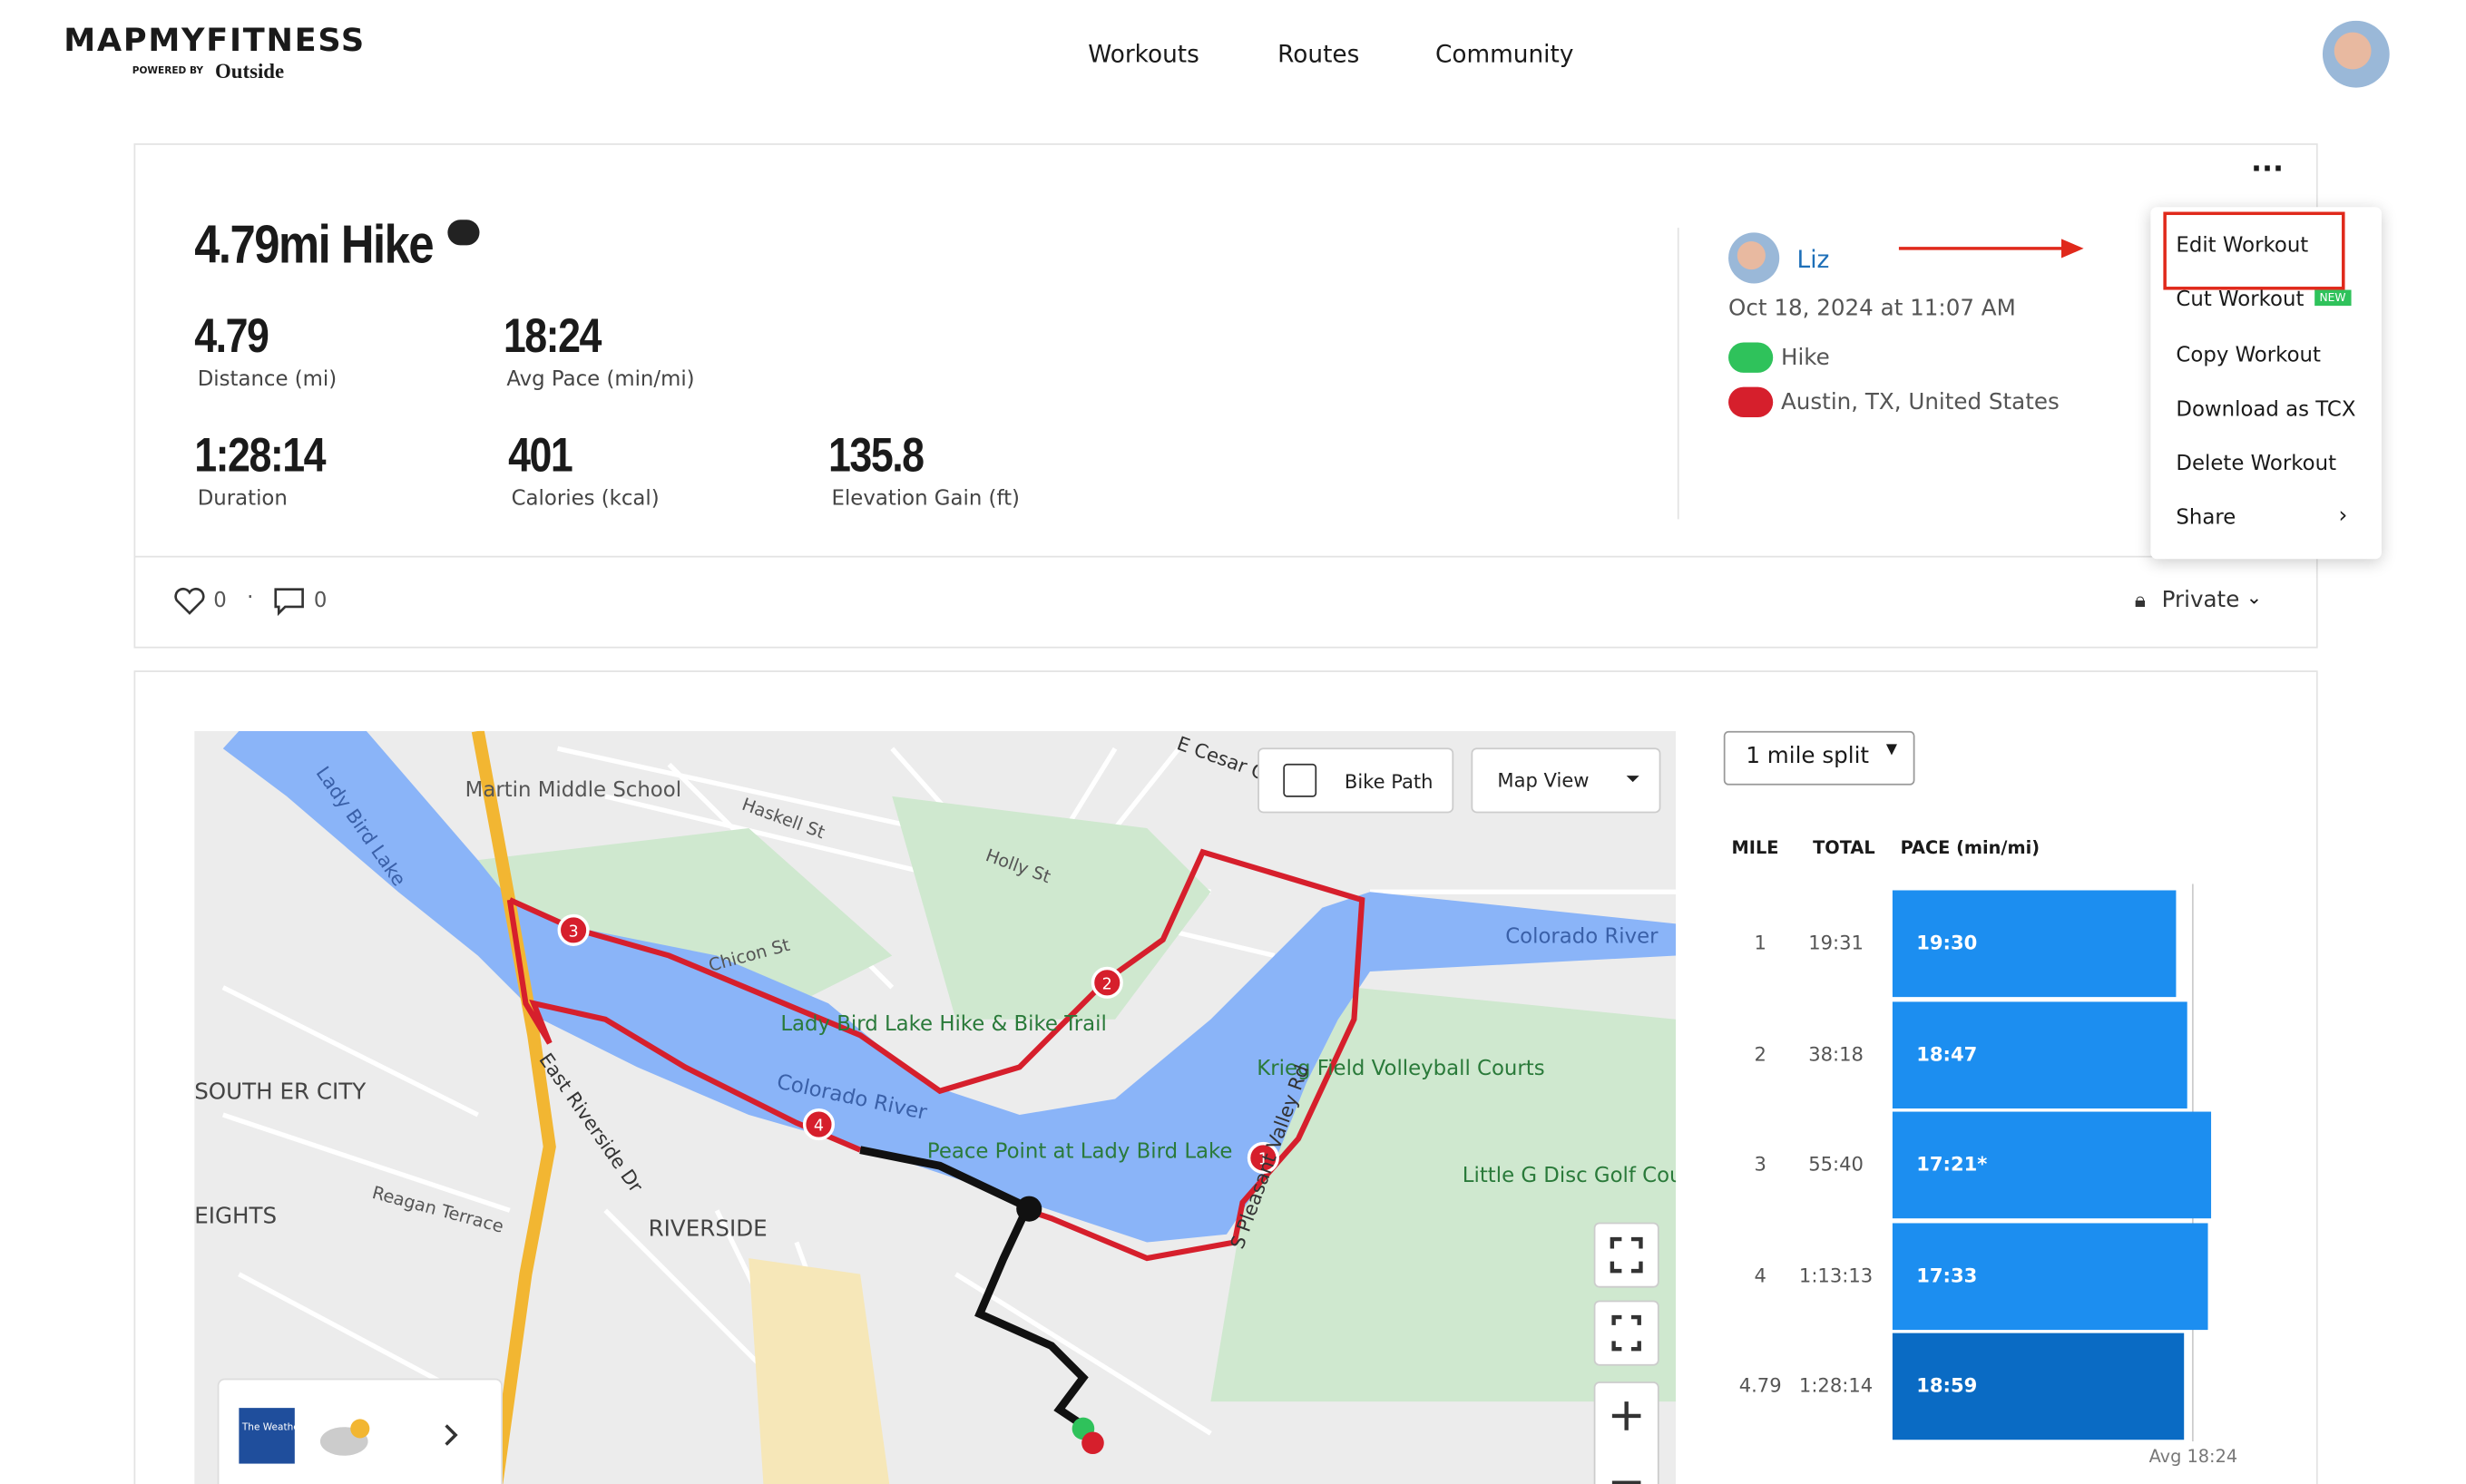 This screenshot has width=2466, height=1484. I want to click on checkbox, so click(1300, 780).